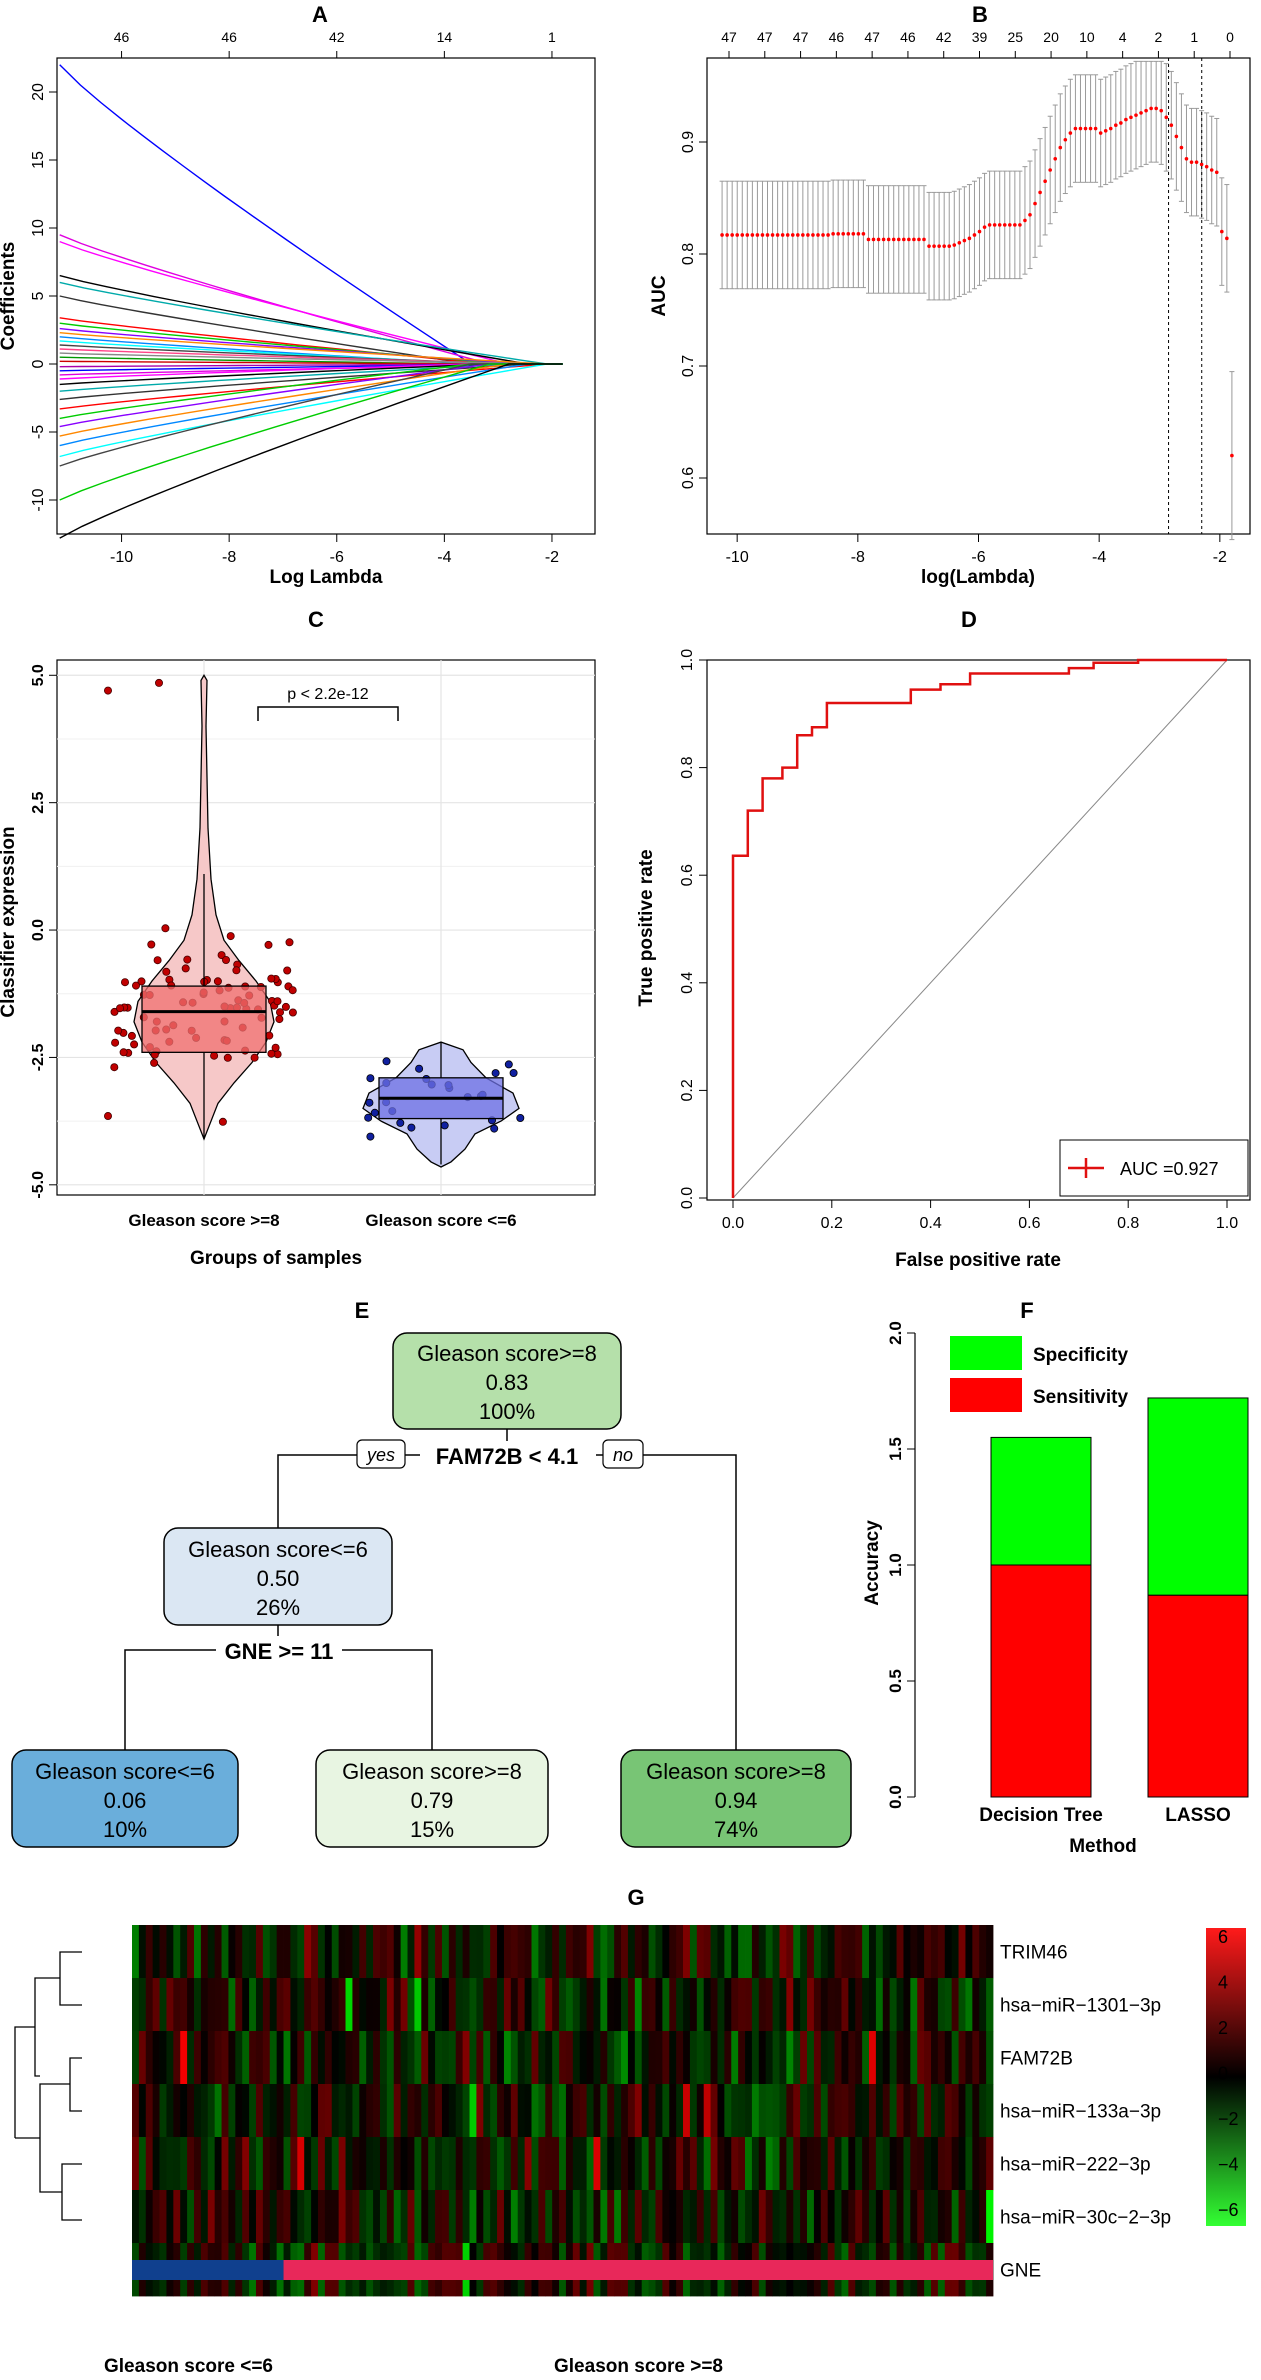 This screenshot has width=1261, height=2380. Describe the element at coordinates (38, 363) in the screenshot. I see `a-ytick-label: 0` at that location.